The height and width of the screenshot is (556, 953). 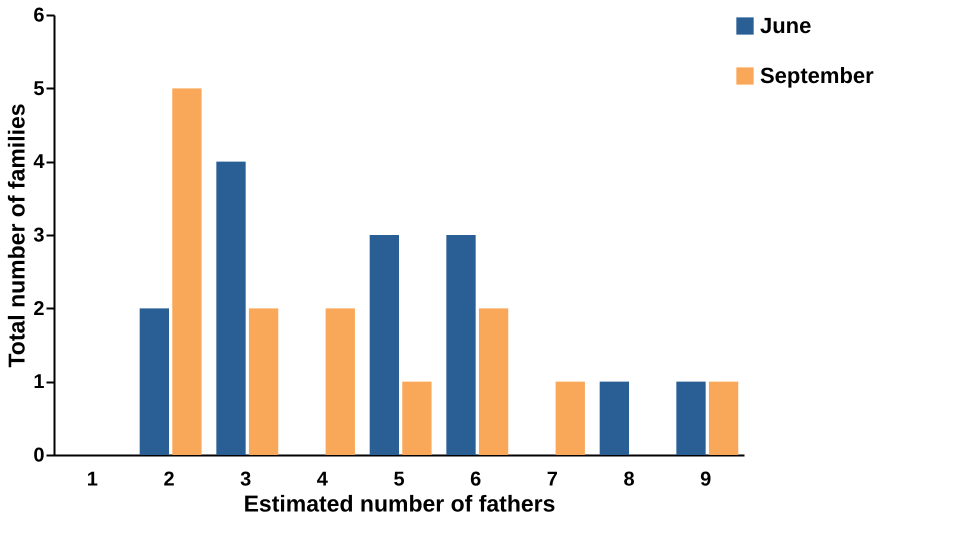 I want to click on x-tick-label: 4, so click(x=322, y=479).